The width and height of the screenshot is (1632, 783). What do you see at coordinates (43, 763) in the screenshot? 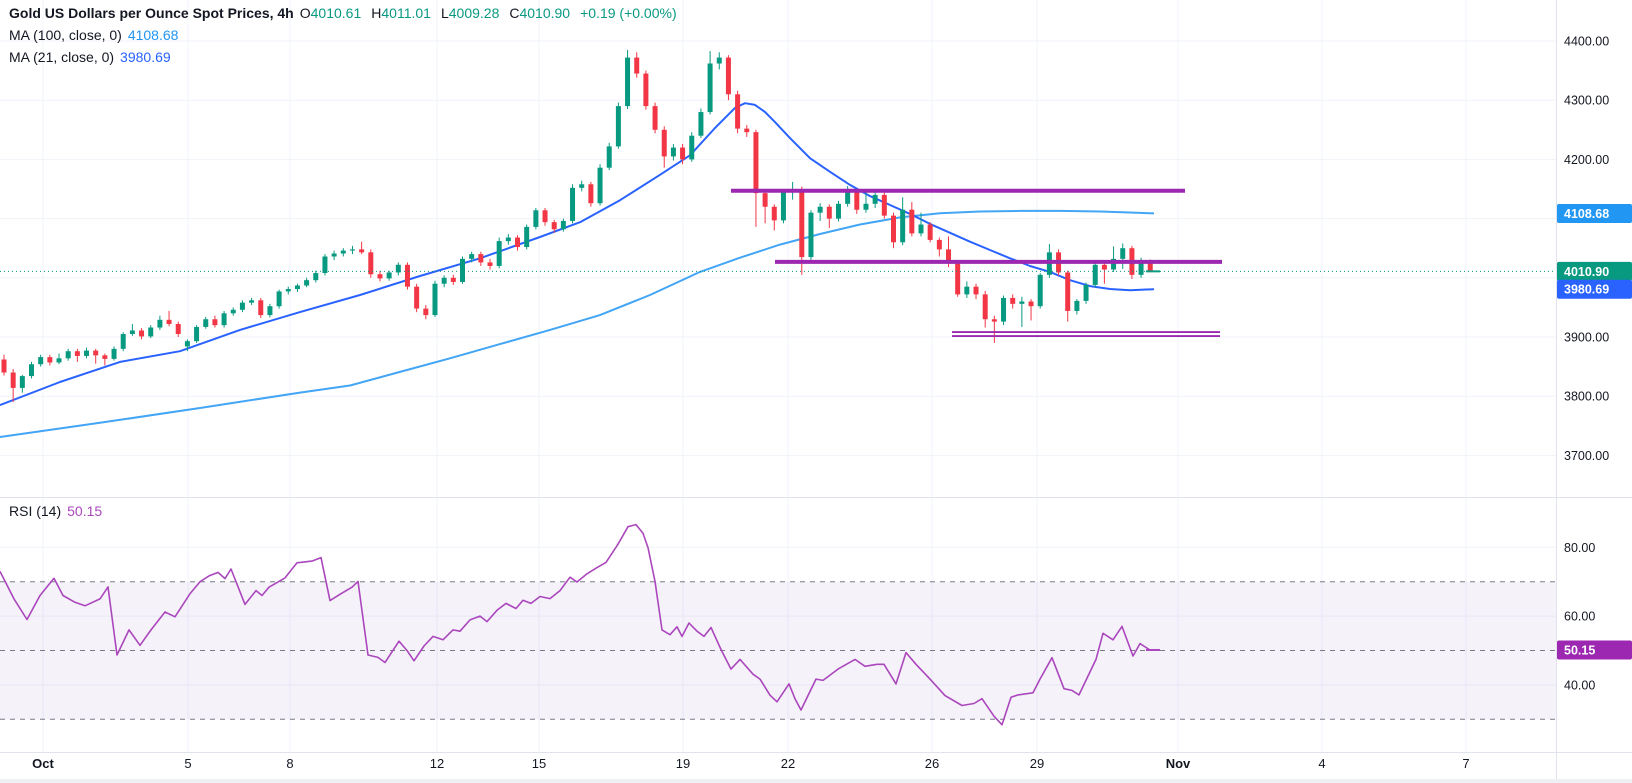
I see `svg-text: Oct` at bounding box center [43, 763].